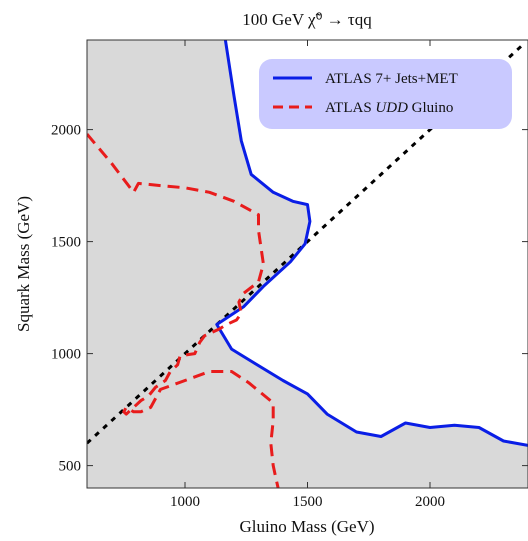 The image size is (528, 541). Describe the element at coordinates (66, 243) in the screenshot. I see `y-tick-label-1500: 1500` at that location.